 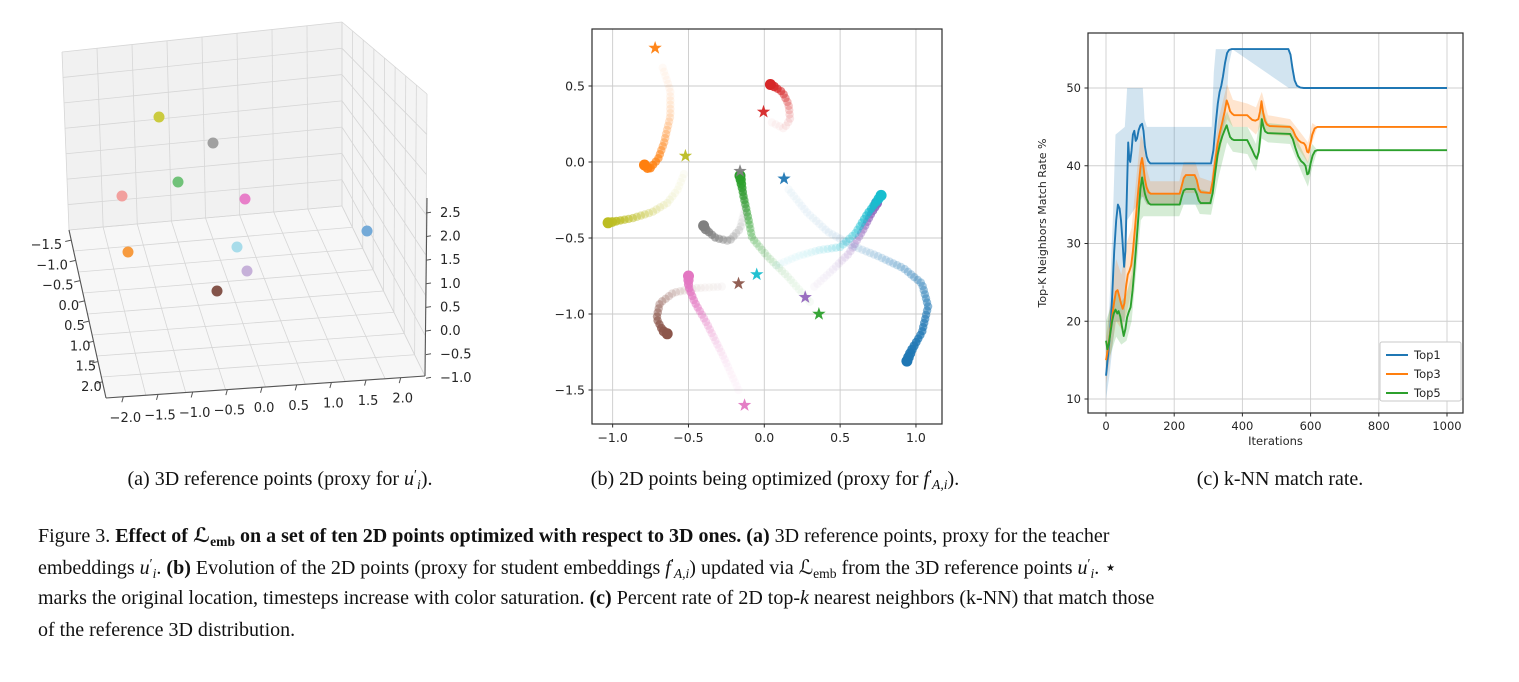 What do you see at coordinates (668, 567) in the screenshot?
I see `caption-line-2-run-7: f` at bounding box center [668, 567].